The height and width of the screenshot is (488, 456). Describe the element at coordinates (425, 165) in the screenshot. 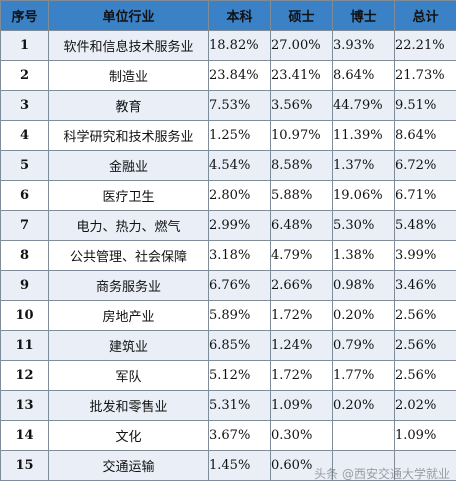

I see `total-cell: 6.72%` at that location.